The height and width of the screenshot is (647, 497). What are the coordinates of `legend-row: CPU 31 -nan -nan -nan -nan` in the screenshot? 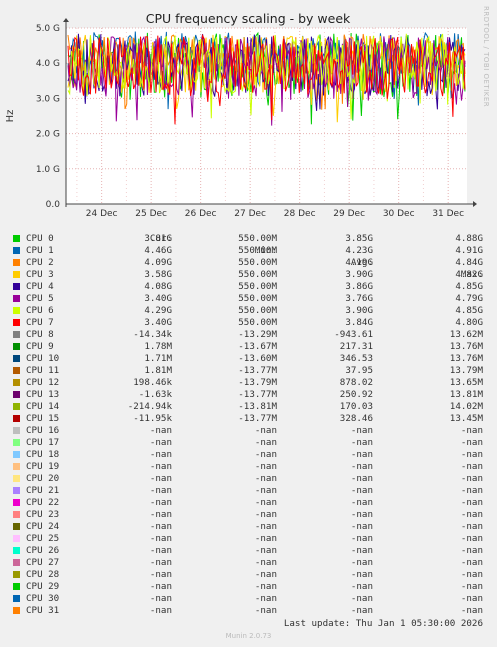 It's located at (248, 611).